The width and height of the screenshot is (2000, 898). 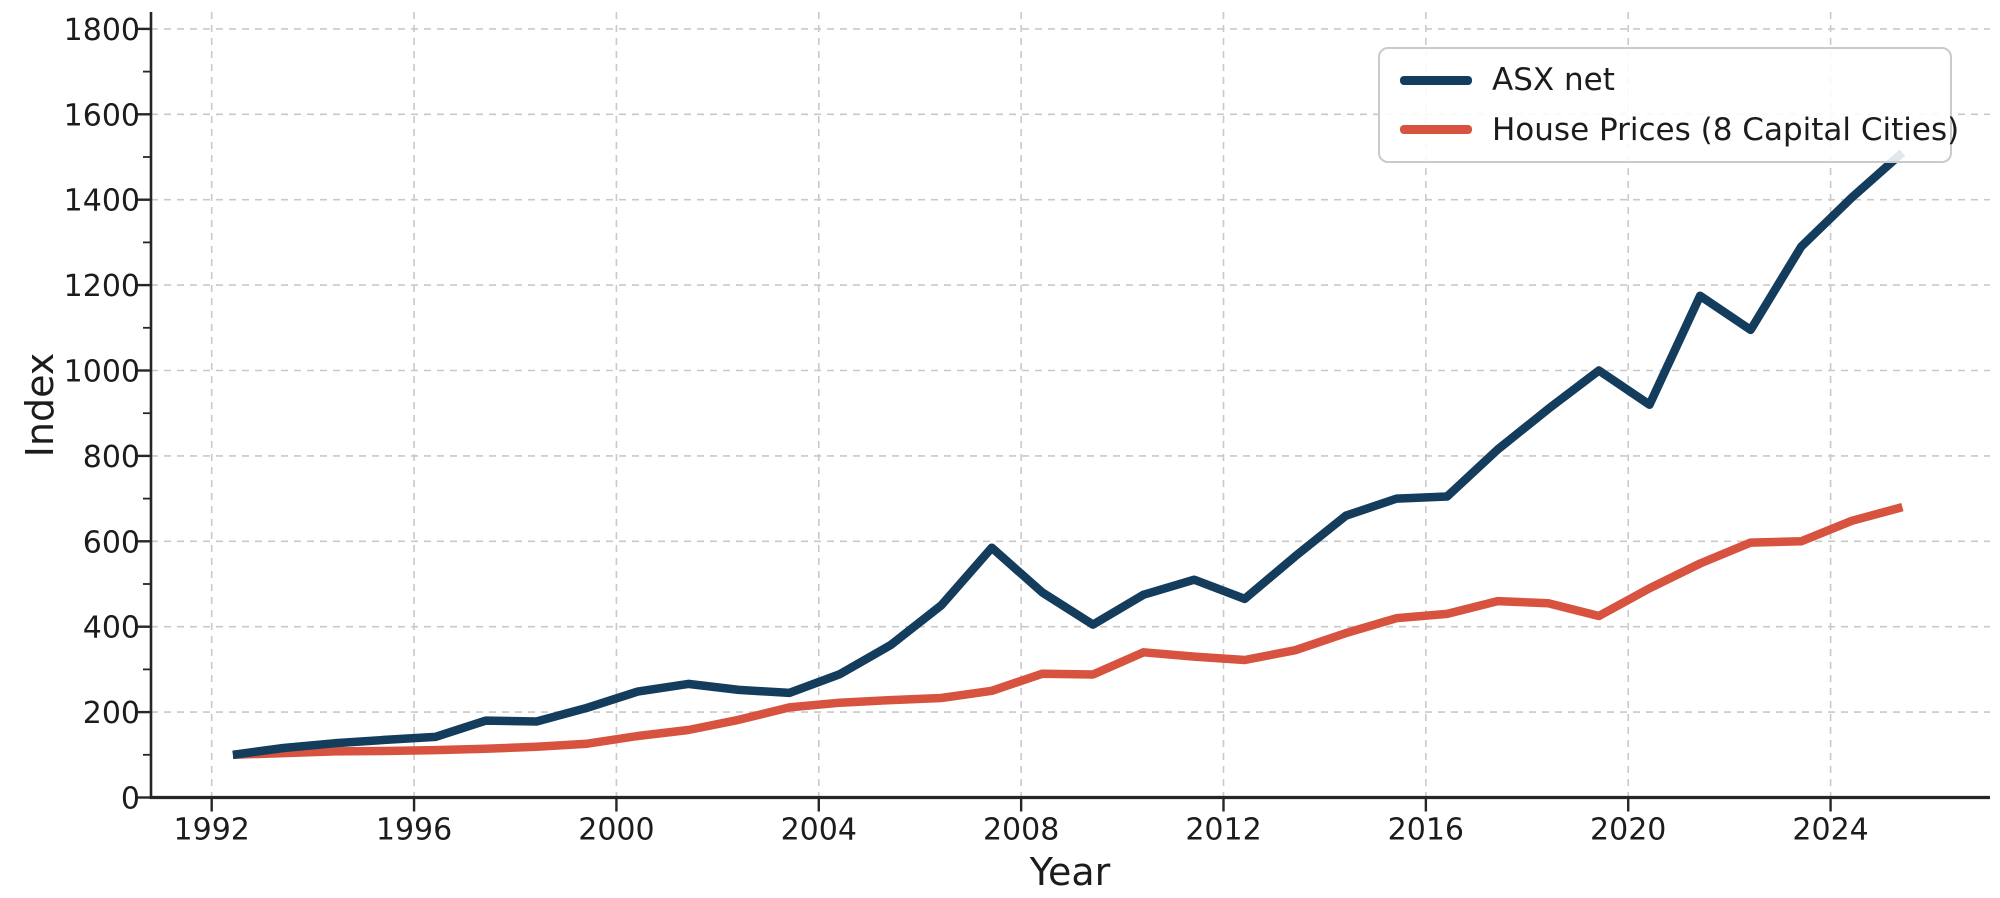 What do you see at coordinates (1675, 80) in the screenshot?
I see `legend-item-asx-net: ASX net` at bounding box center [1675, 80].